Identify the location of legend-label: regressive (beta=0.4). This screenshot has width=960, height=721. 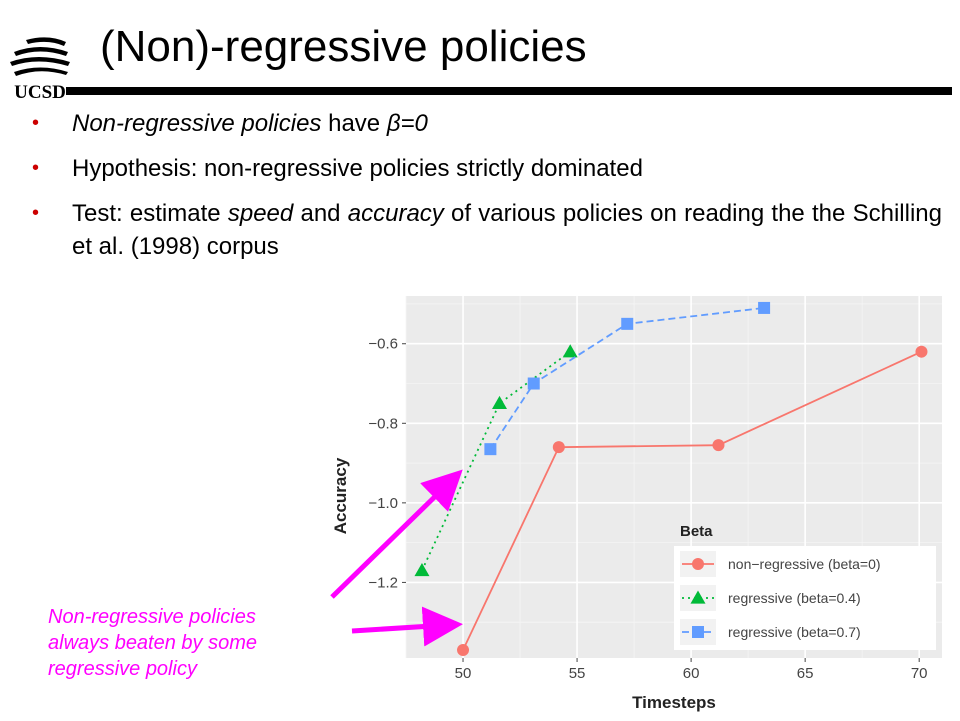
(794, 598).